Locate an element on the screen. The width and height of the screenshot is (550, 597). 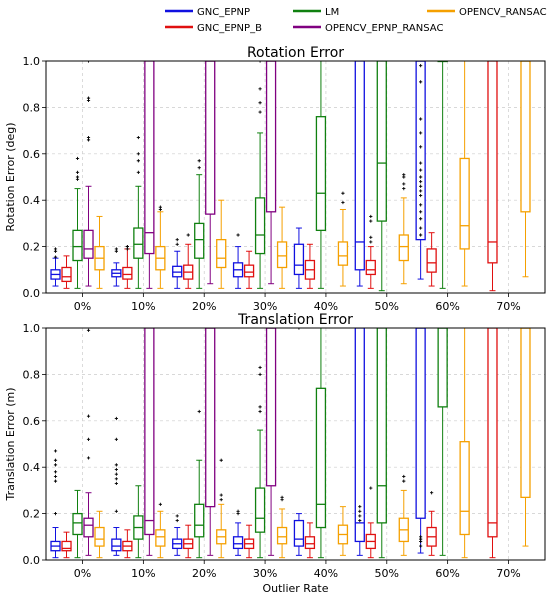
x-tick-label: 0% is located at coordinates (82, 306).